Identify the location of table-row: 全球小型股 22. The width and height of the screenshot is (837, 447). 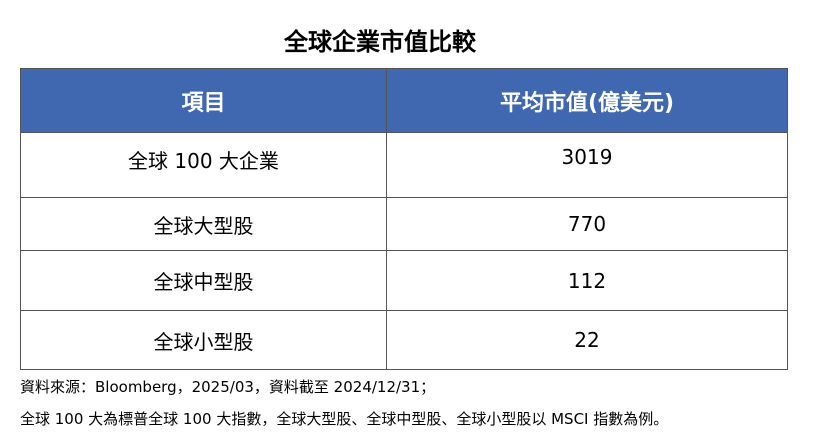
(404, 340).